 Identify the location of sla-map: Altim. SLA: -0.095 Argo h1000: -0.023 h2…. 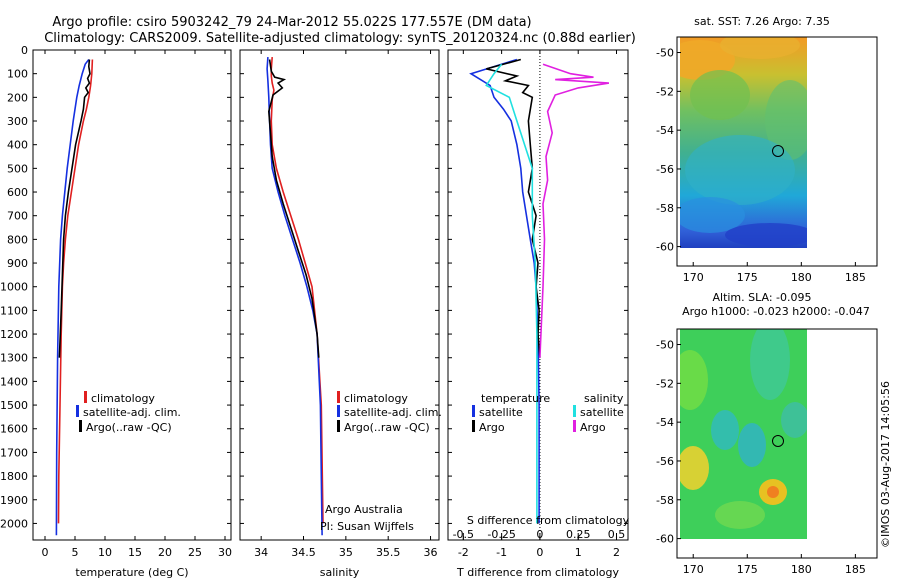
(767, 433).